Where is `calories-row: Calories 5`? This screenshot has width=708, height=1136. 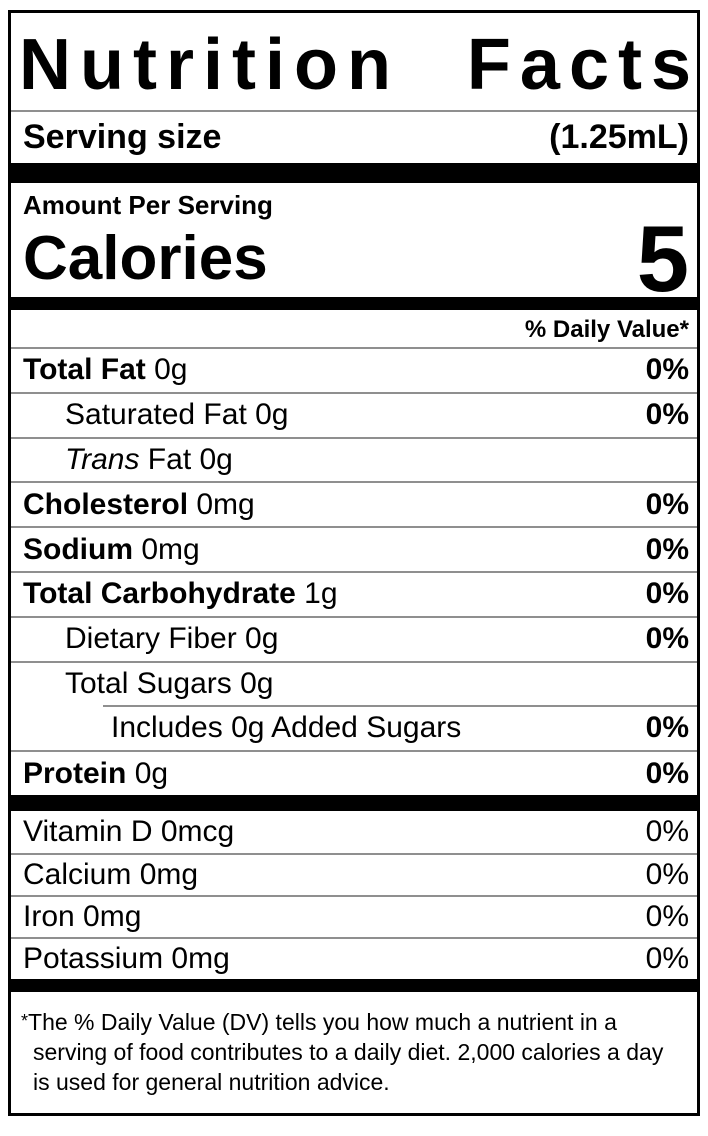 calories-row: Calories 5 is located at coordinates (356, 258).